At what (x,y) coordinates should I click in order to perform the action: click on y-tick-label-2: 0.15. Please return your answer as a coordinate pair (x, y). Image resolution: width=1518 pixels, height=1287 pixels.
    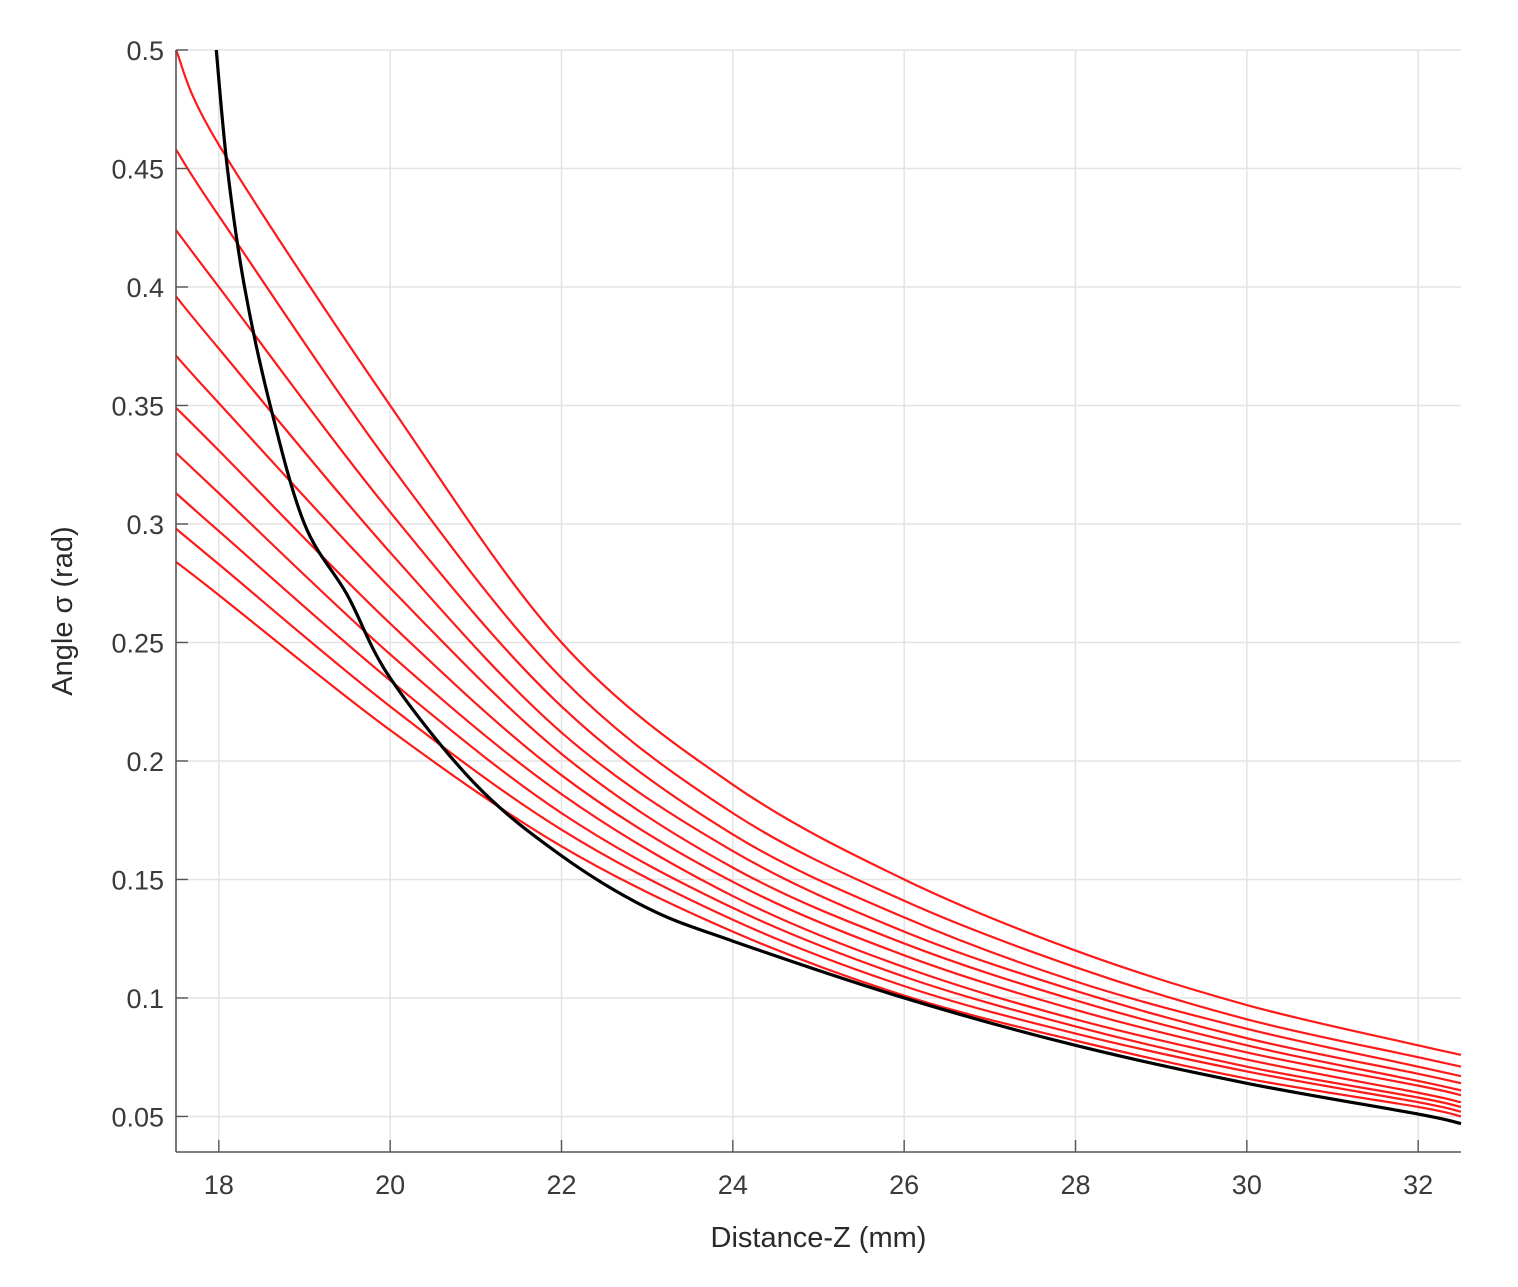
    Looking at the image, I should click on (137, 880).